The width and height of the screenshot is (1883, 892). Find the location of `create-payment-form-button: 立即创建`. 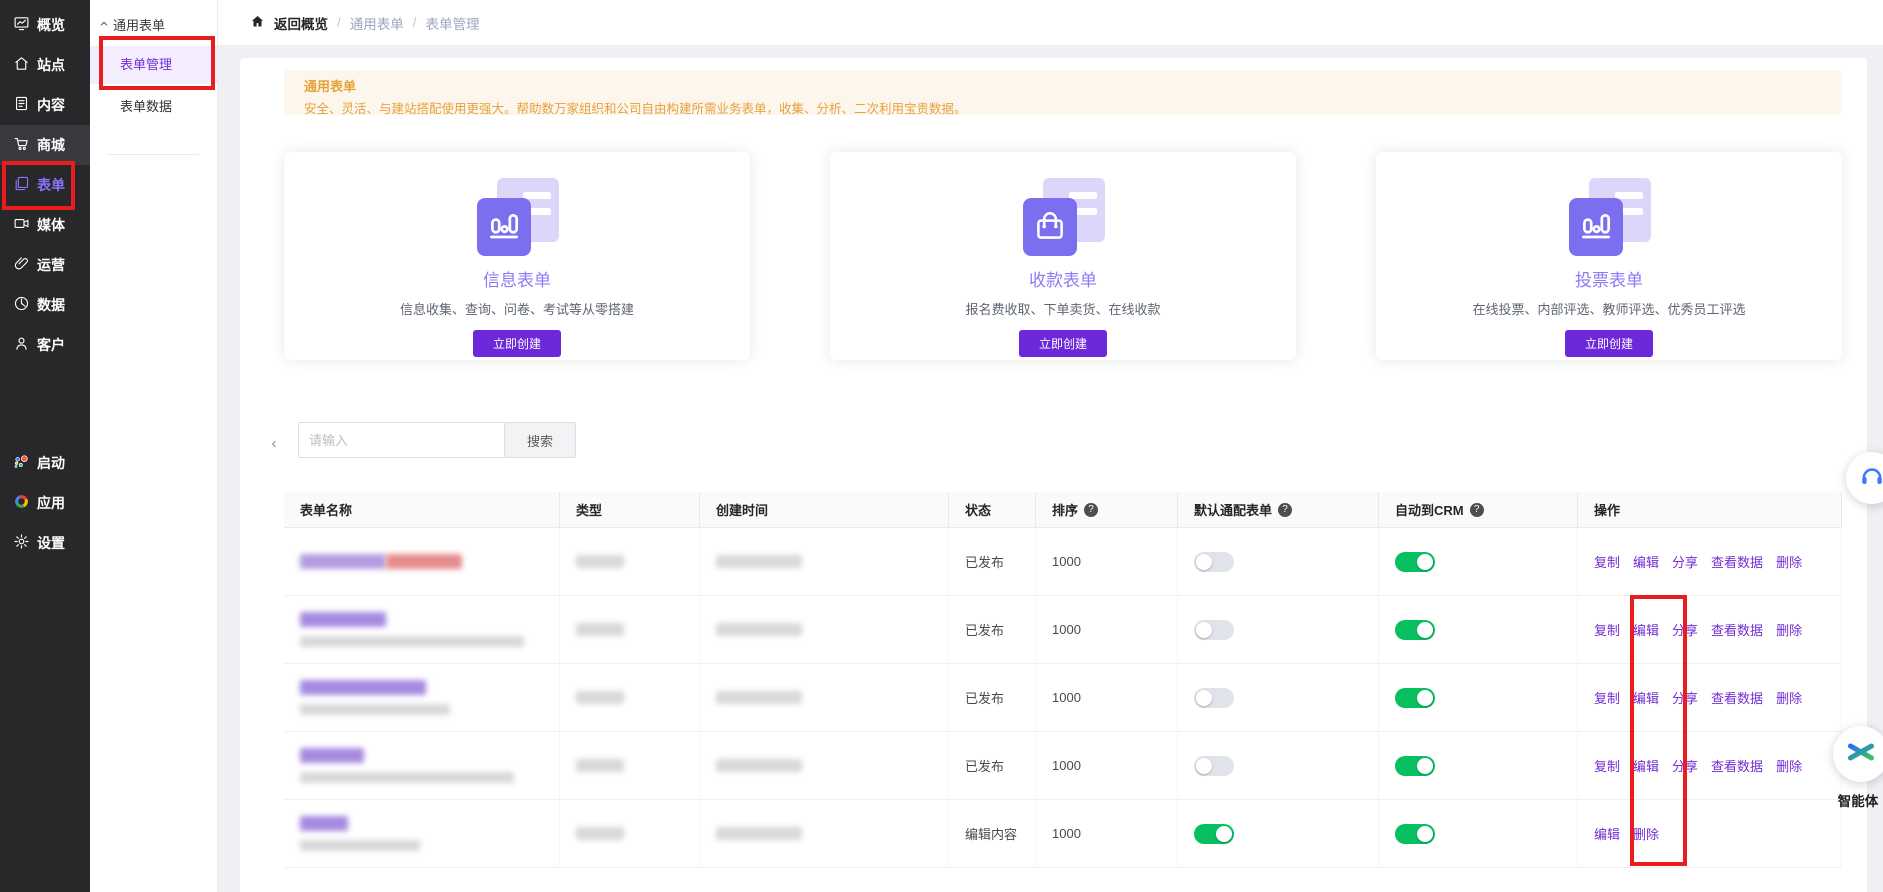

create-payment-form-button: 立即创建 is located at coordinates (1063, 343).